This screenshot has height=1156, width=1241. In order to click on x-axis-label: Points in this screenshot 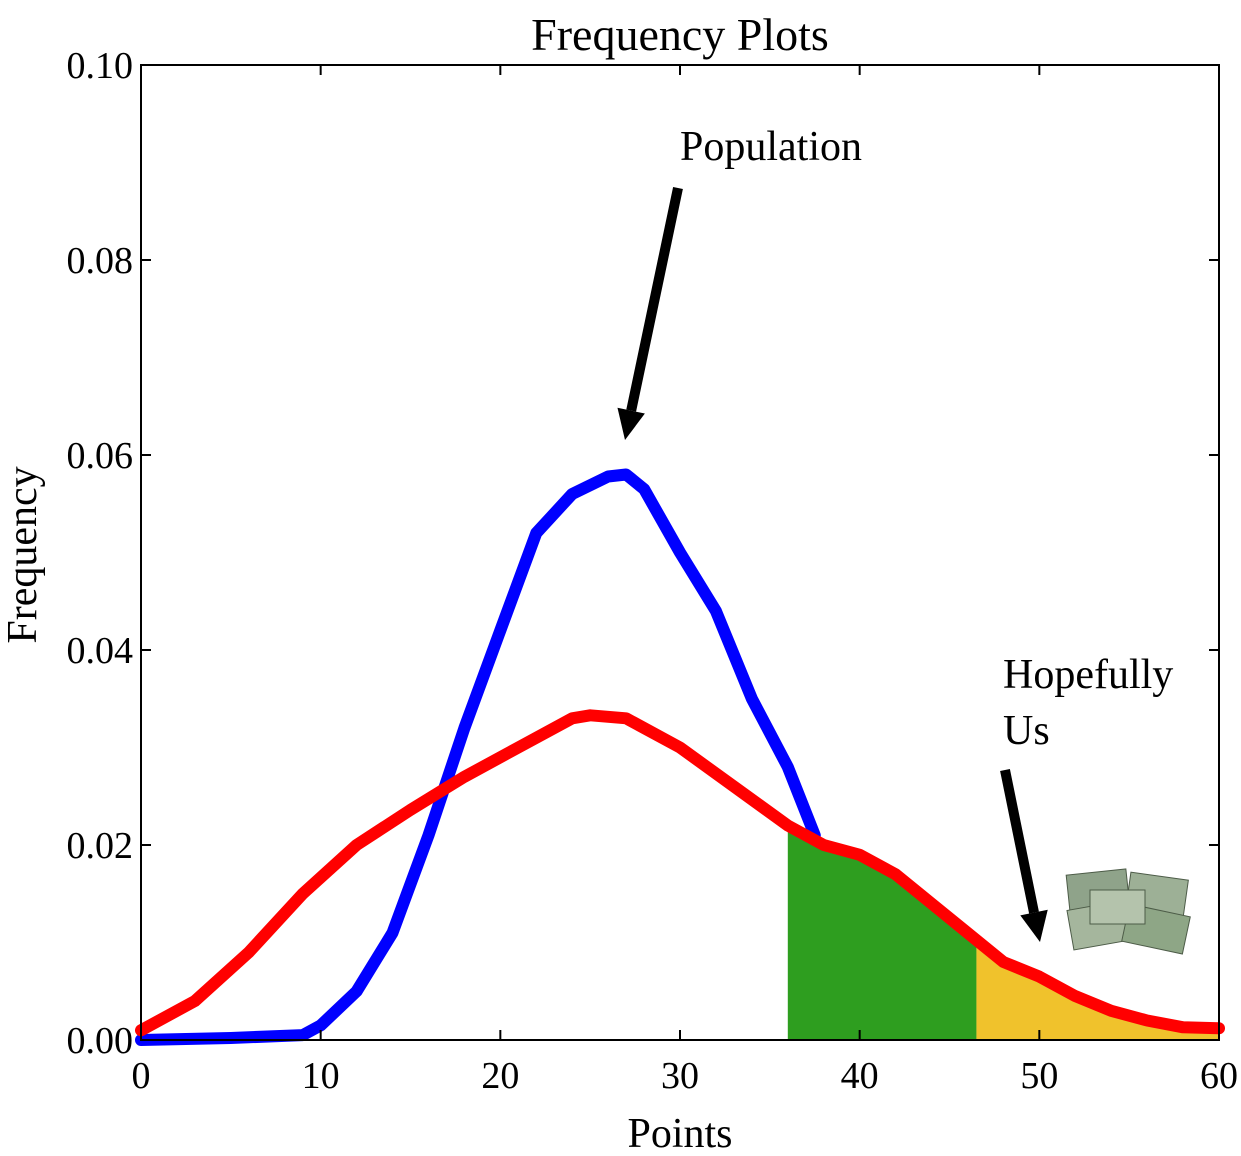, I will do `click(679, 1133)`.